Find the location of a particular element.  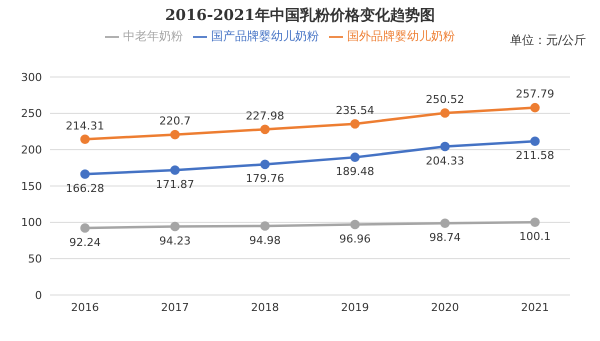

y-tick-label: 200 is located at coordinates (31, 150).